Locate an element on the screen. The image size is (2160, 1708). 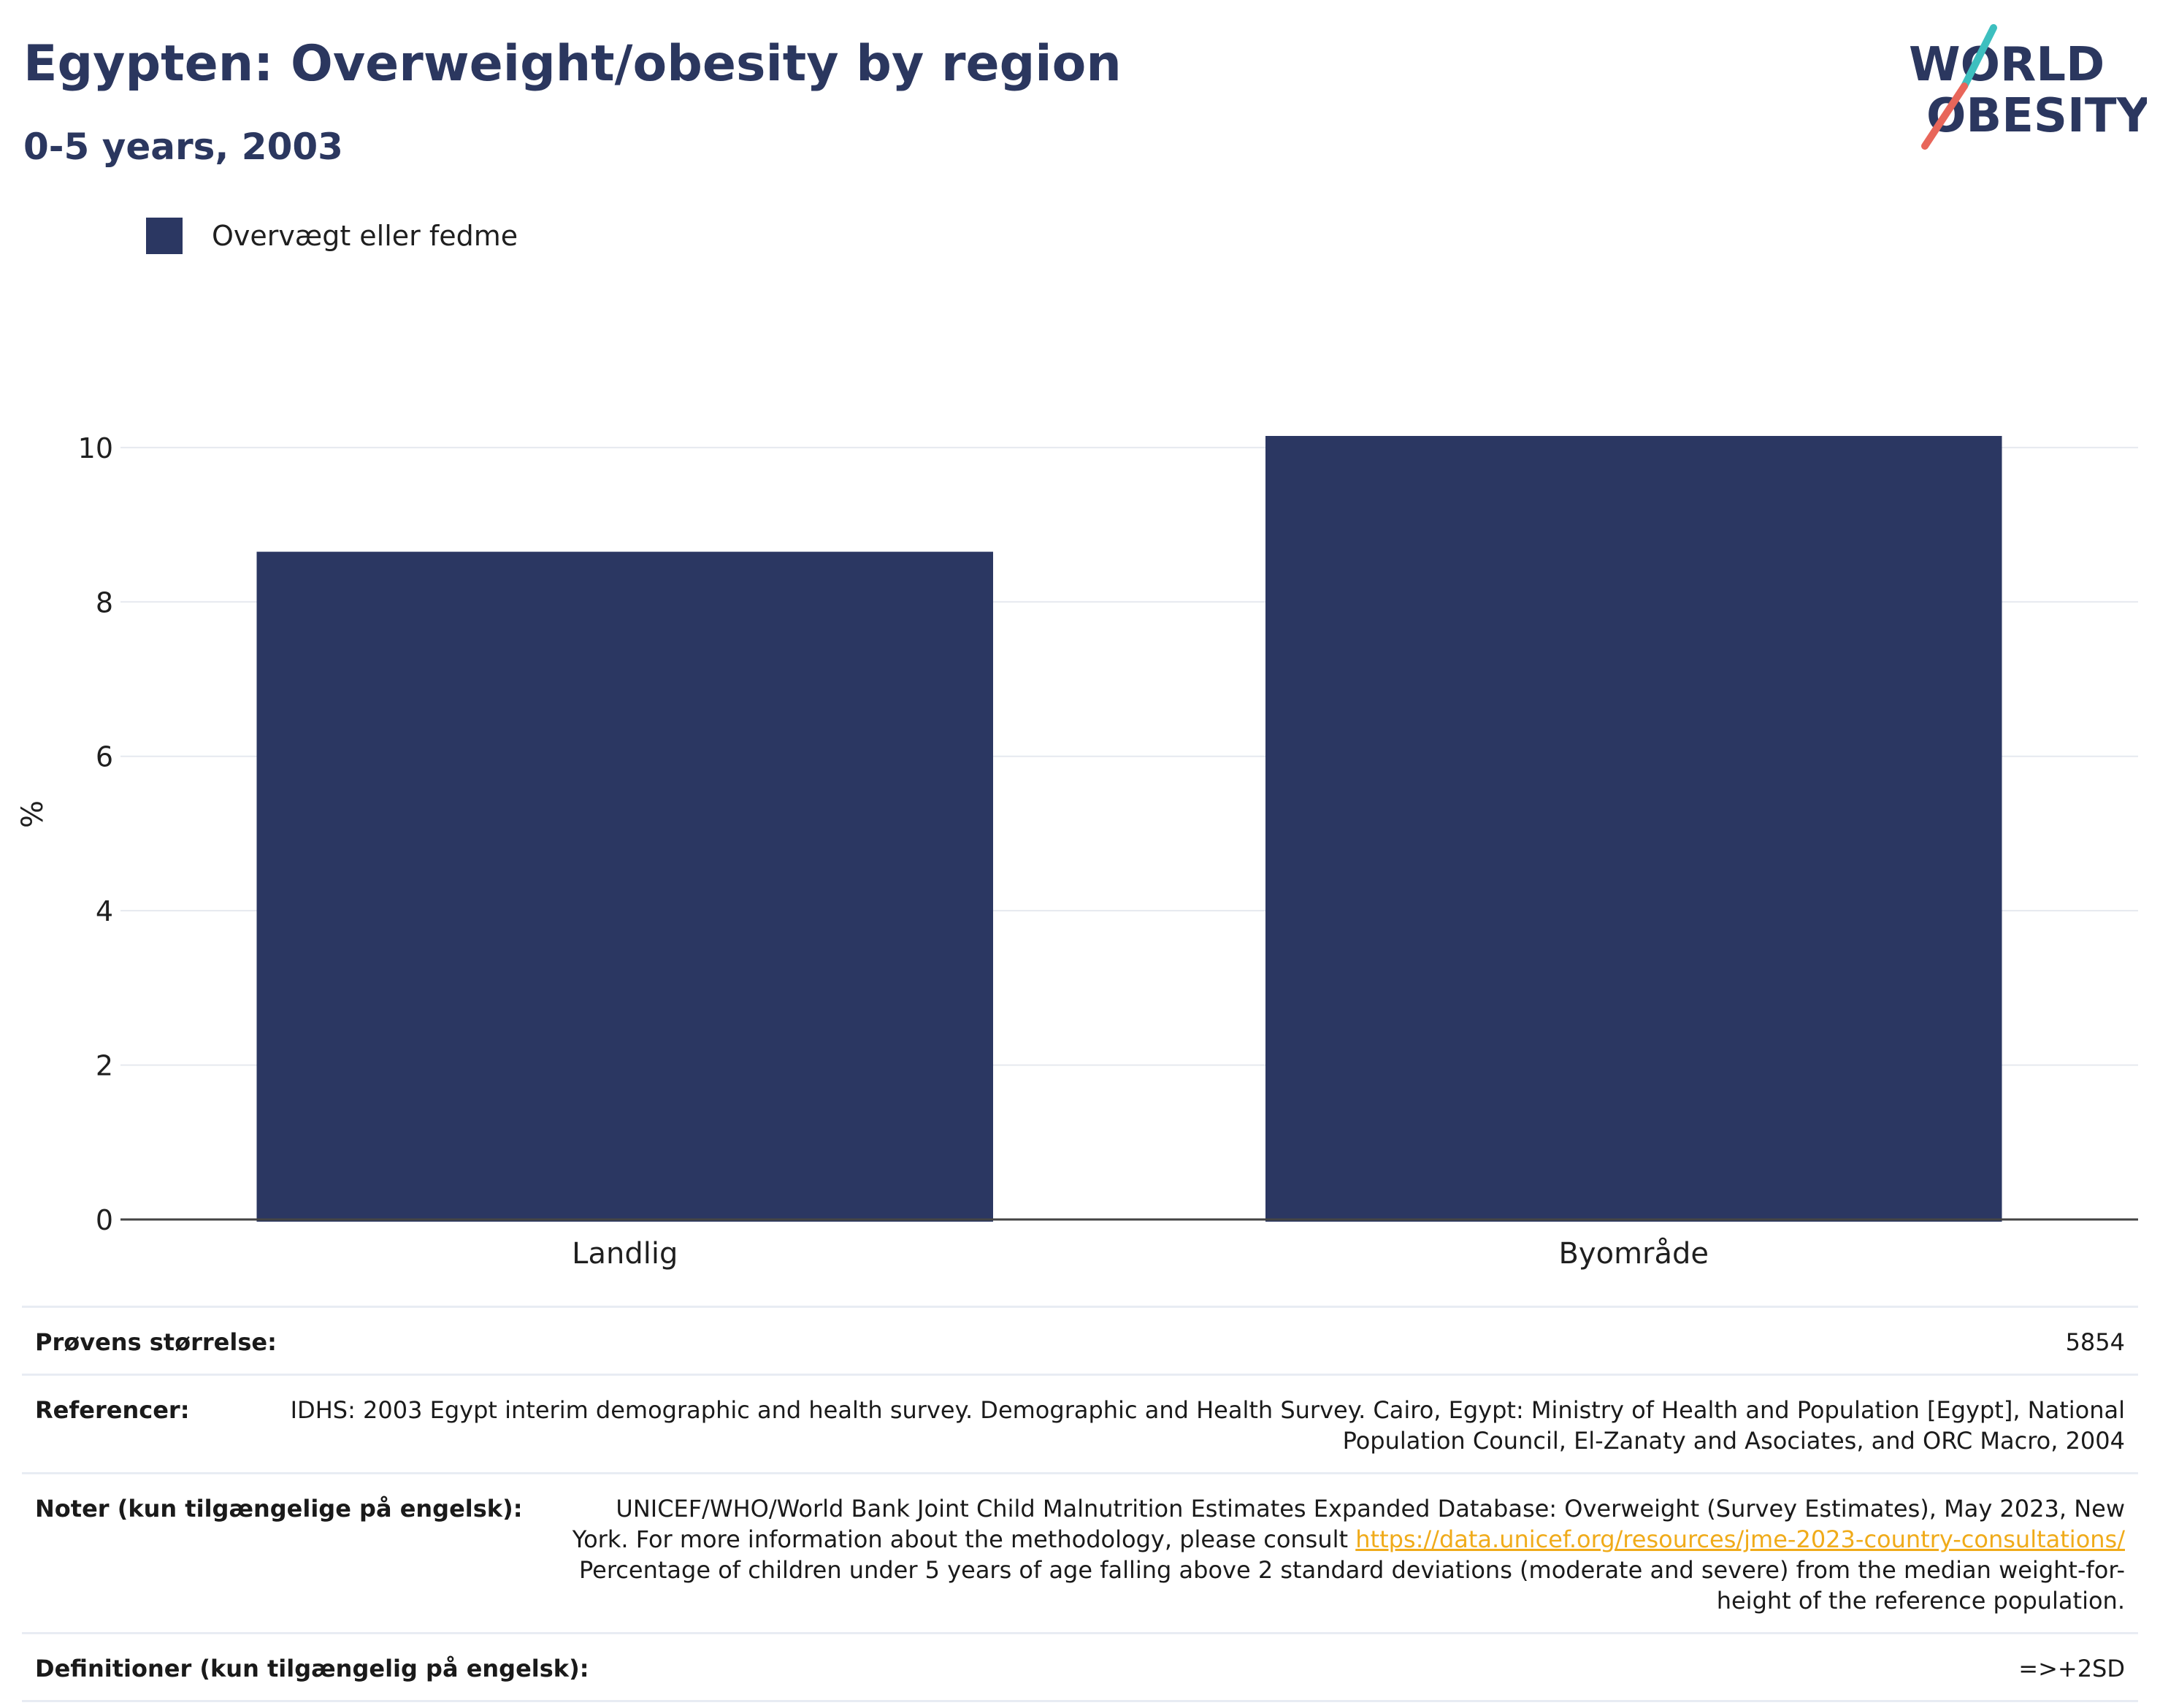
world-obesity-logo: WORLD OBESITY is located at coordinates (2028, 87).